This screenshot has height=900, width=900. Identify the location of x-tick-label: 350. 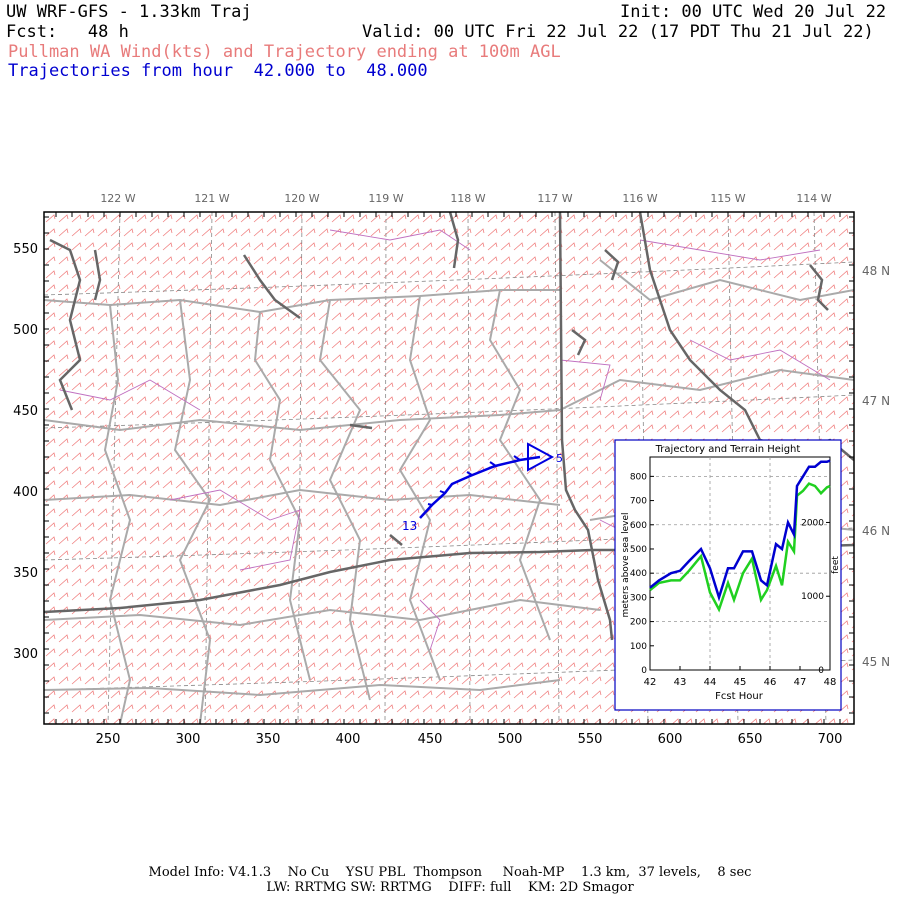
(268, 739).